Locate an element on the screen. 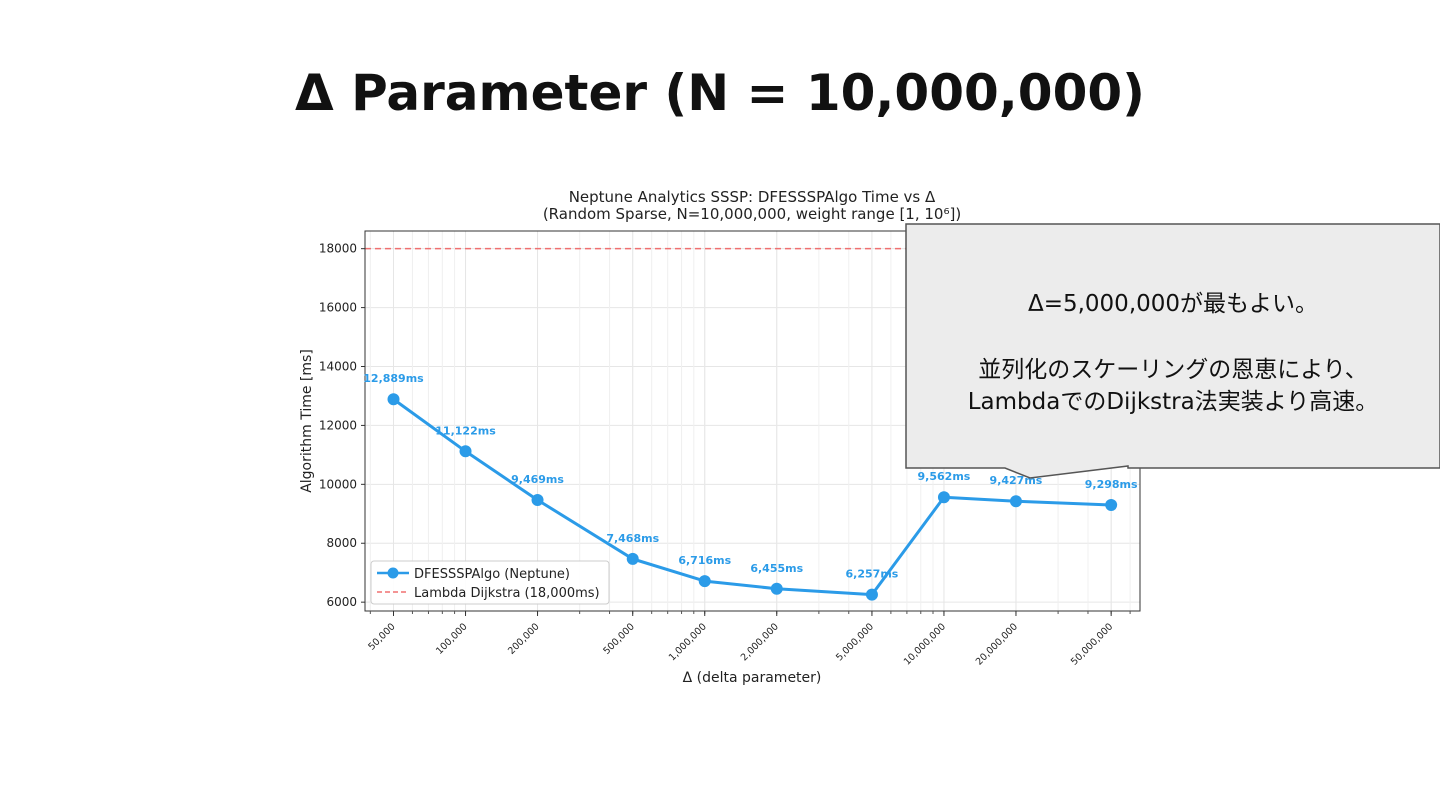  slide-title: Δ Parameter (N = 10,000,000) is located at coordinates (720, 93).